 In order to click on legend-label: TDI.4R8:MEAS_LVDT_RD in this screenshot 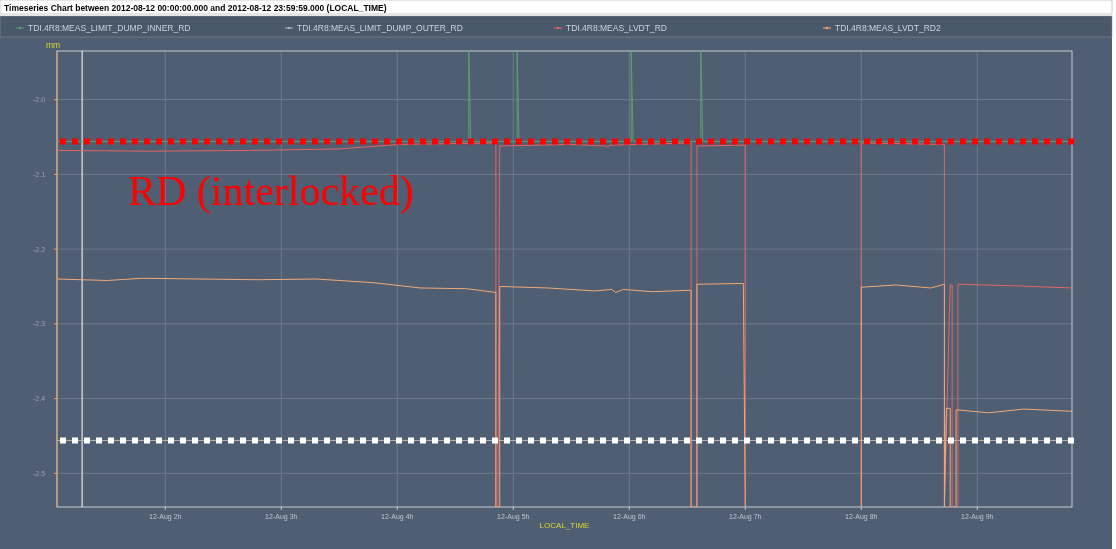, I will do `click(616, 27)`.